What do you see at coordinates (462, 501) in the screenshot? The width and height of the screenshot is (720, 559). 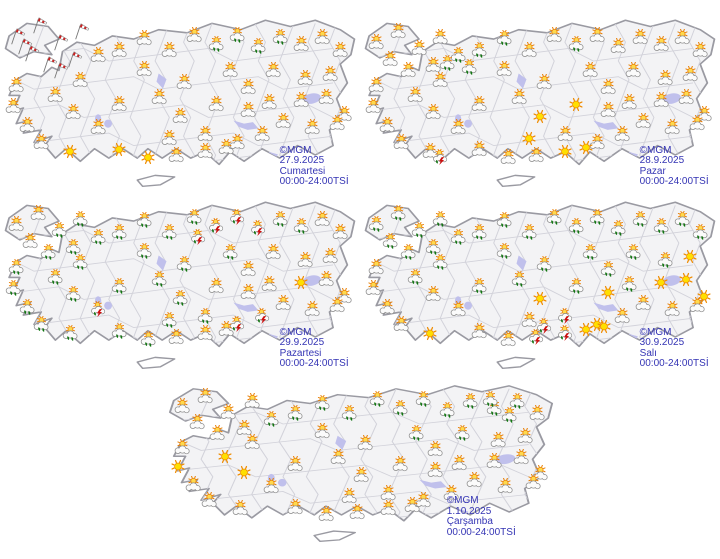 I see `copyright-text: ©MGM` at bounding box center [462, 501].